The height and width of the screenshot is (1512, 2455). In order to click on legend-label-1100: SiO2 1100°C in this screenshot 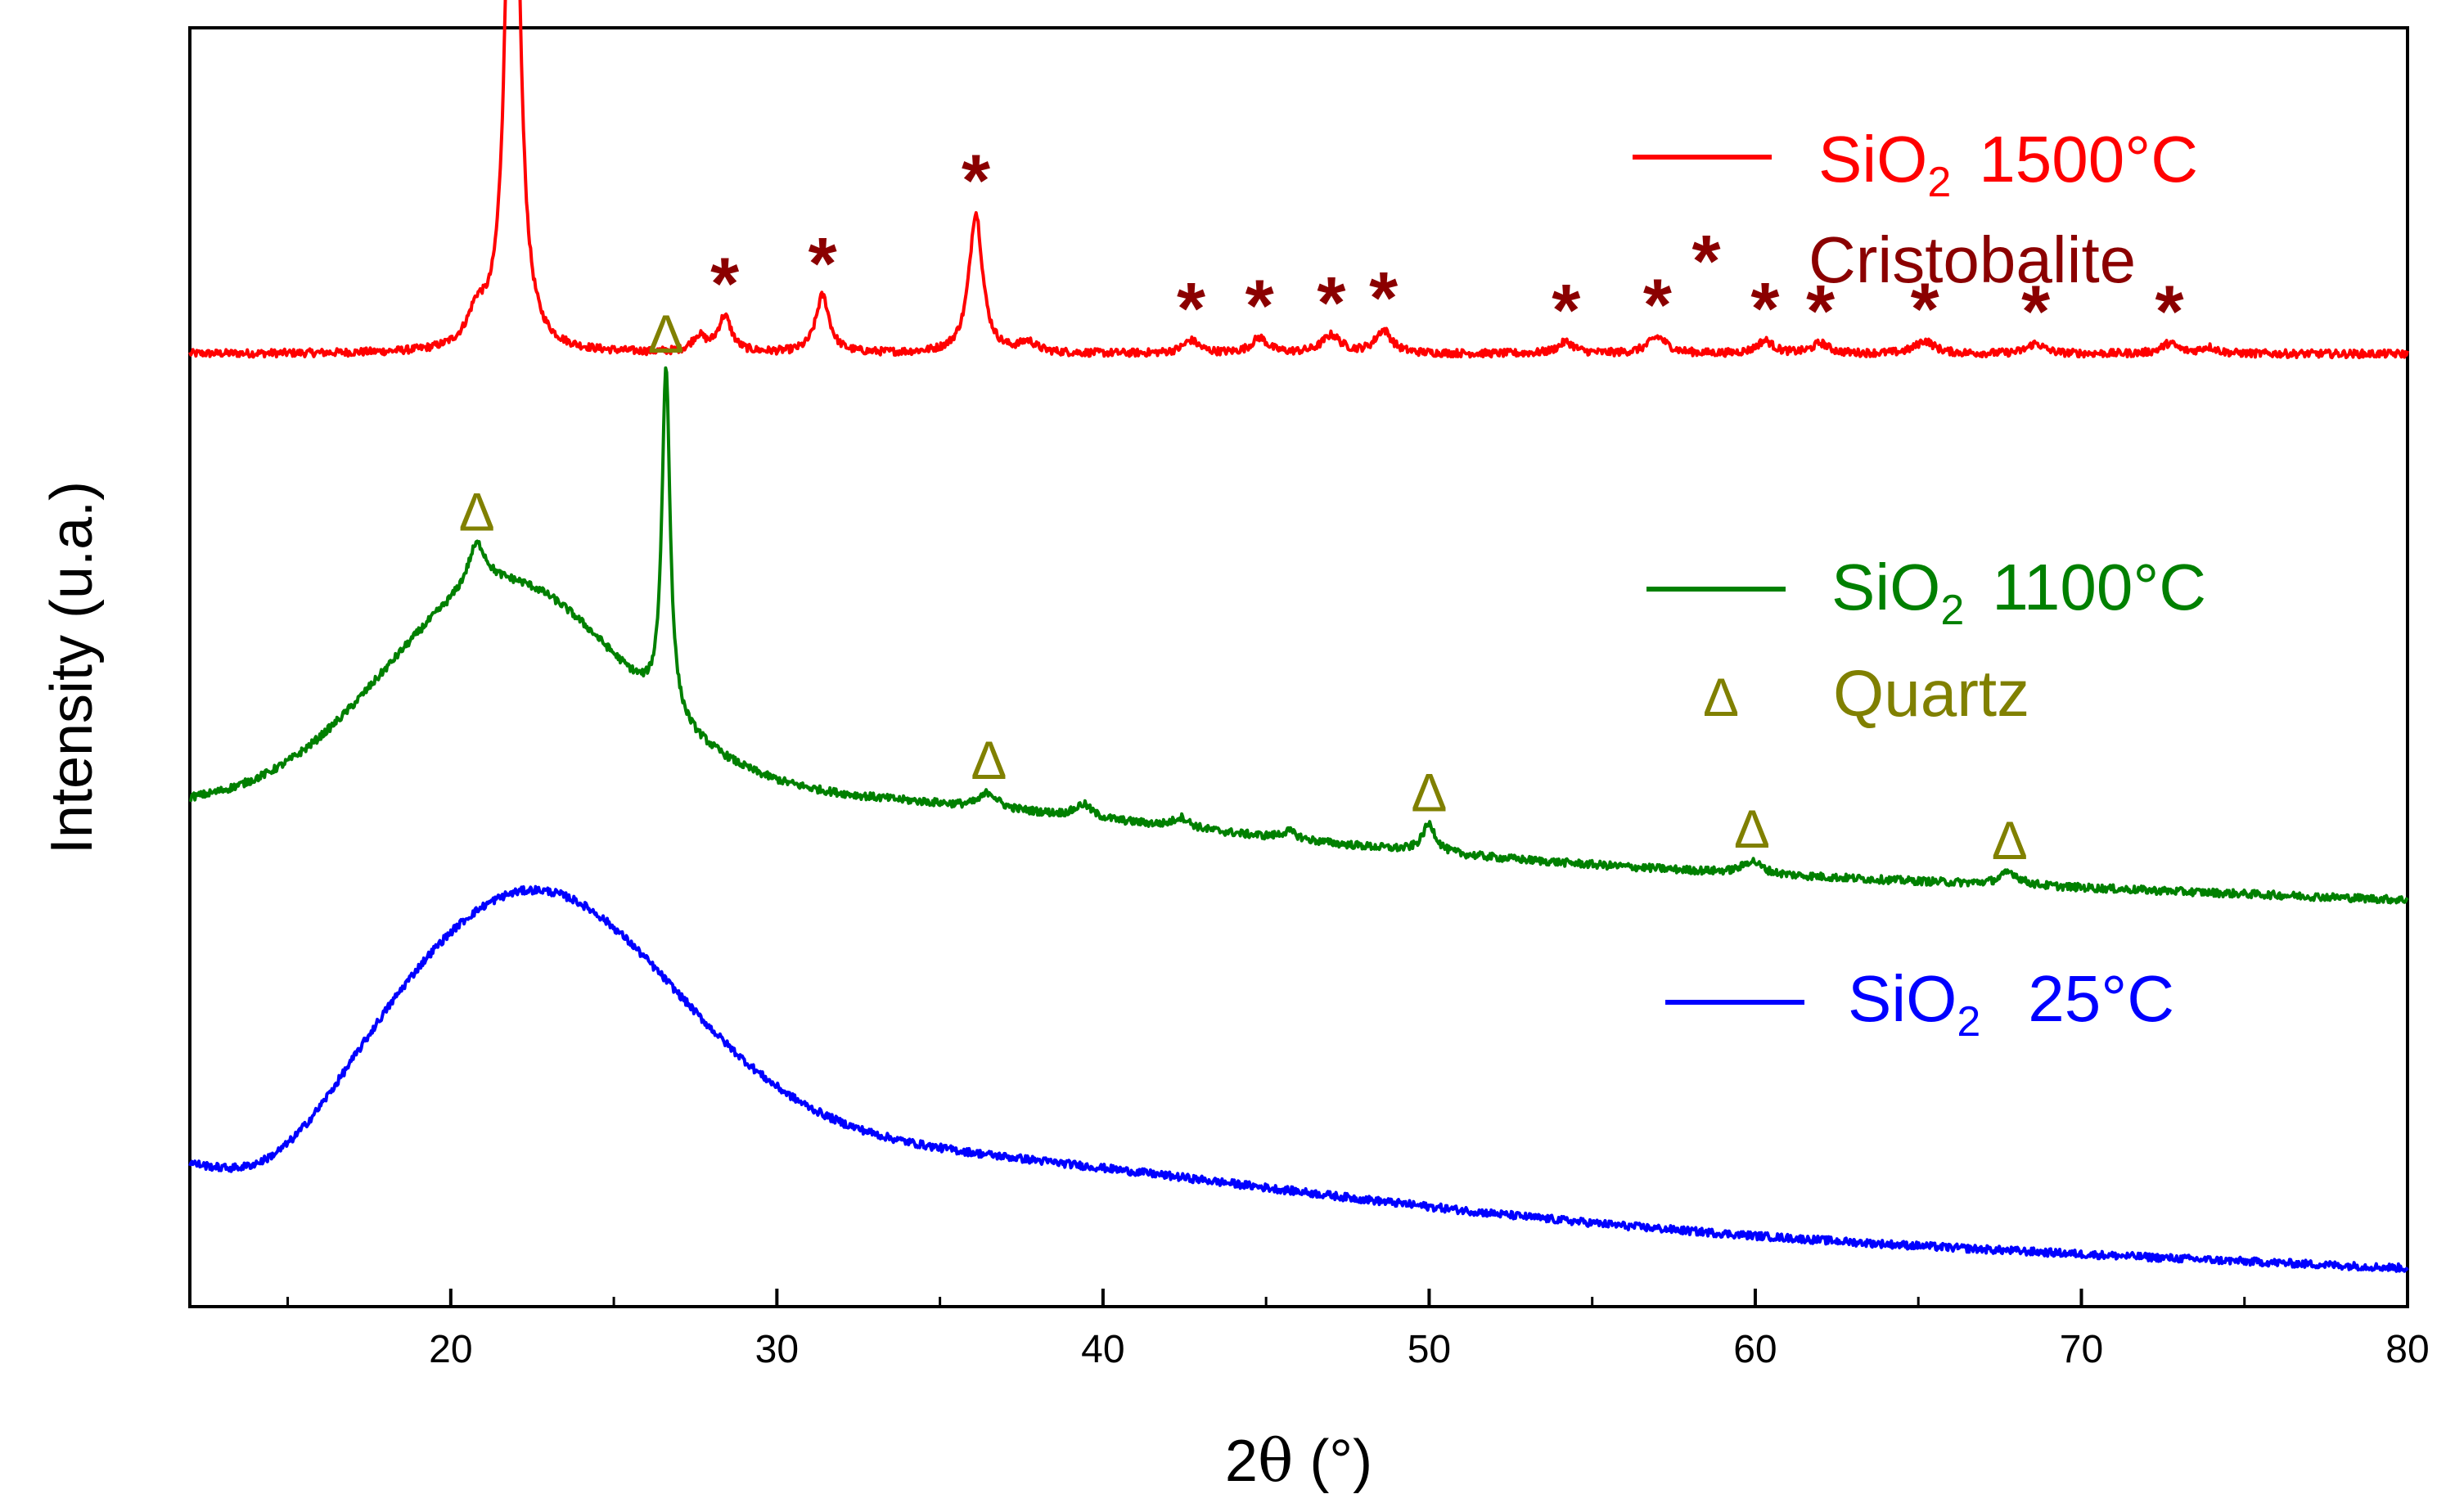, I will do `click(2019, 593)`.